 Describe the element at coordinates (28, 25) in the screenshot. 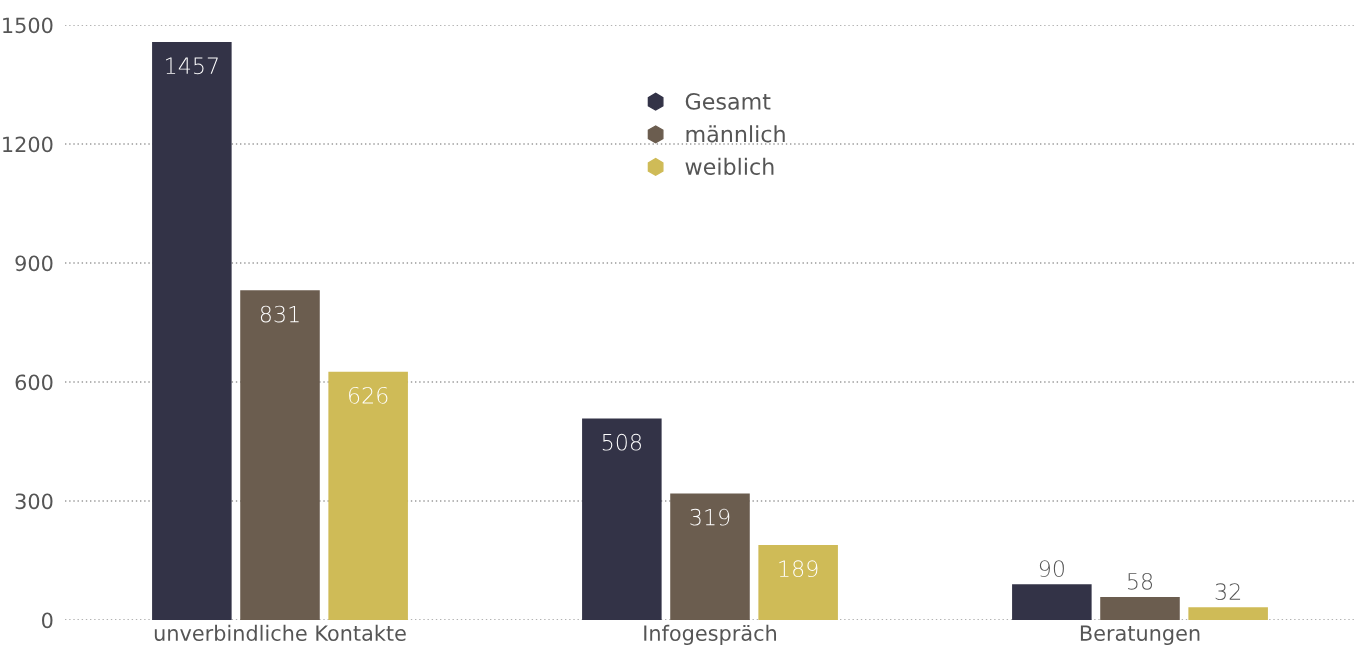

I see `y-tick-label: 1500` at that location.